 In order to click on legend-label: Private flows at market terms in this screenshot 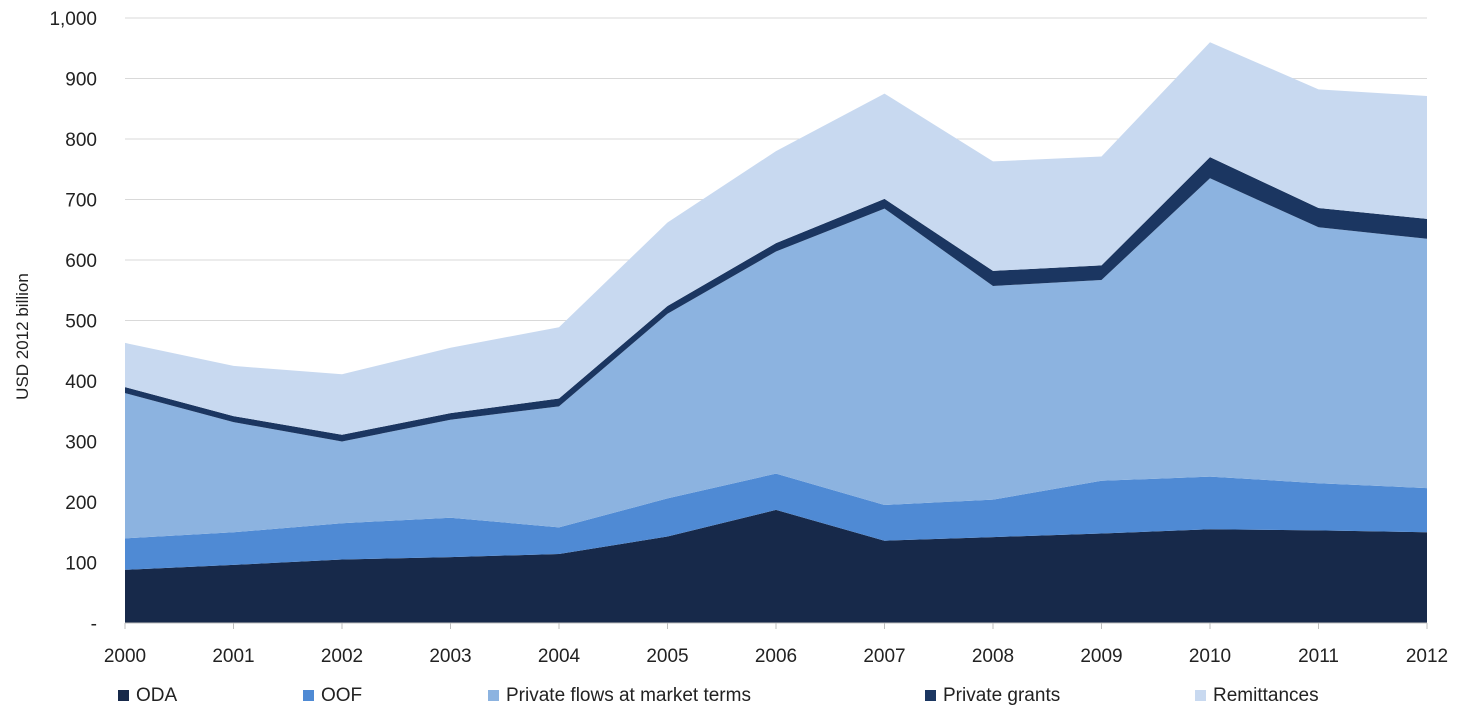, I will do `click(628, 695)`.